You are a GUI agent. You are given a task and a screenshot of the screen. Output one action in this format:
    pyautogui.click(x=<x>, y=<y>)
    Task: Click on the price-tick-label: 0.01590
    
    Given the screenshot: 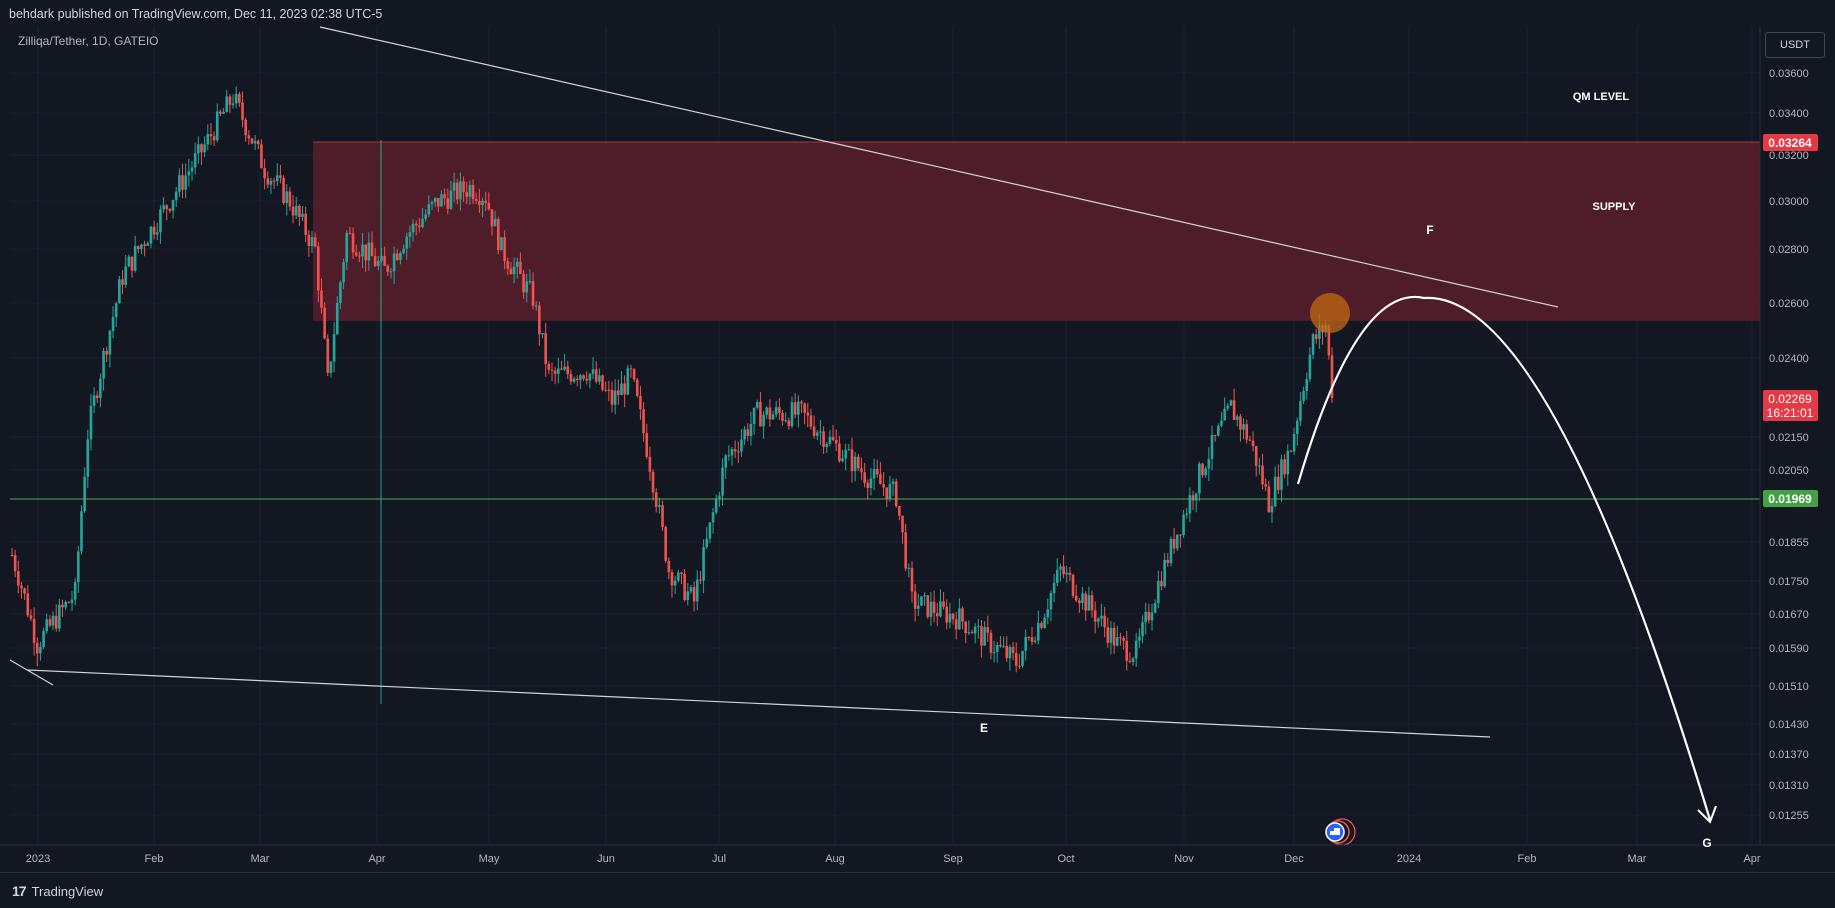 What is the action you would take?
    pyautogui.click(x=1789, y=649)
    